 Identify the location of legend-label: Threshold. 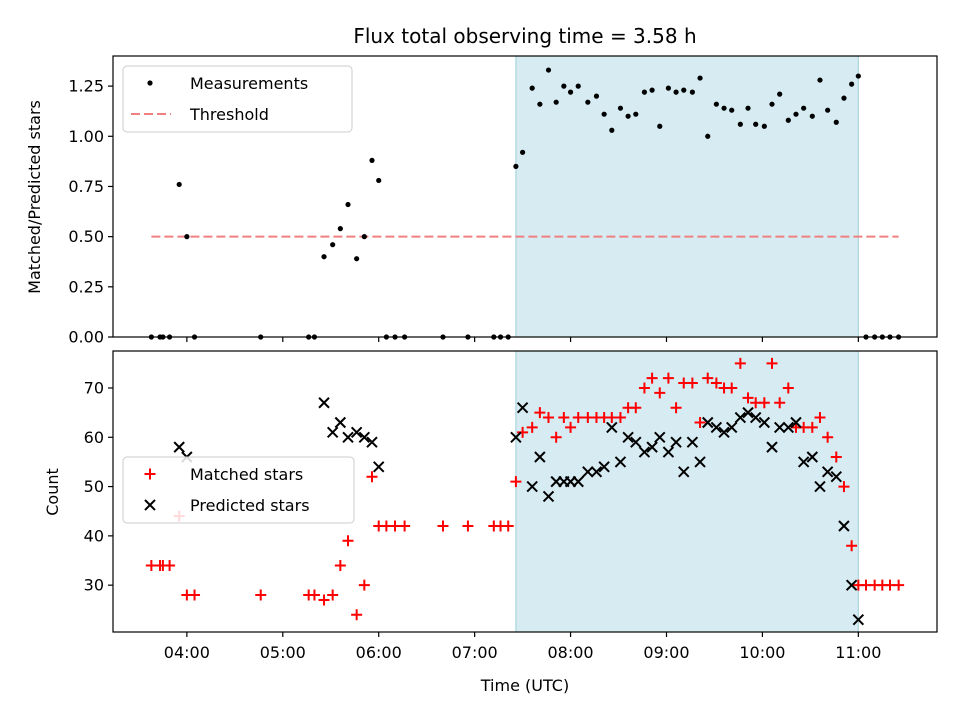
(229, 114).